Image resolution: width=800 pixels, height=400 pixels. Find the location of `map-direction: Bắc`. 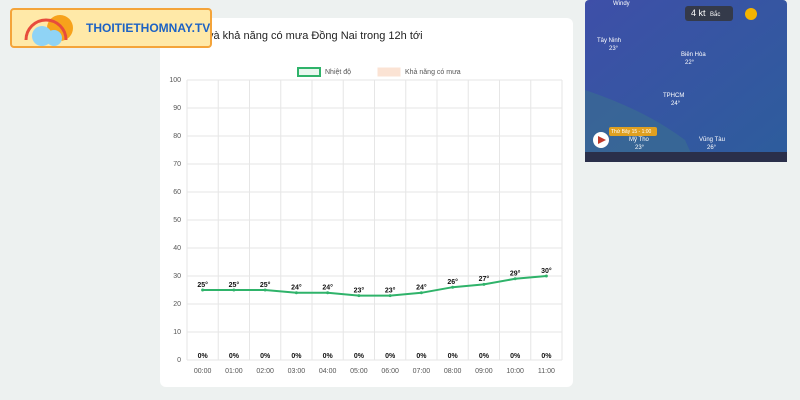

map-direction: Bắc is located at coordinates (715, 14).